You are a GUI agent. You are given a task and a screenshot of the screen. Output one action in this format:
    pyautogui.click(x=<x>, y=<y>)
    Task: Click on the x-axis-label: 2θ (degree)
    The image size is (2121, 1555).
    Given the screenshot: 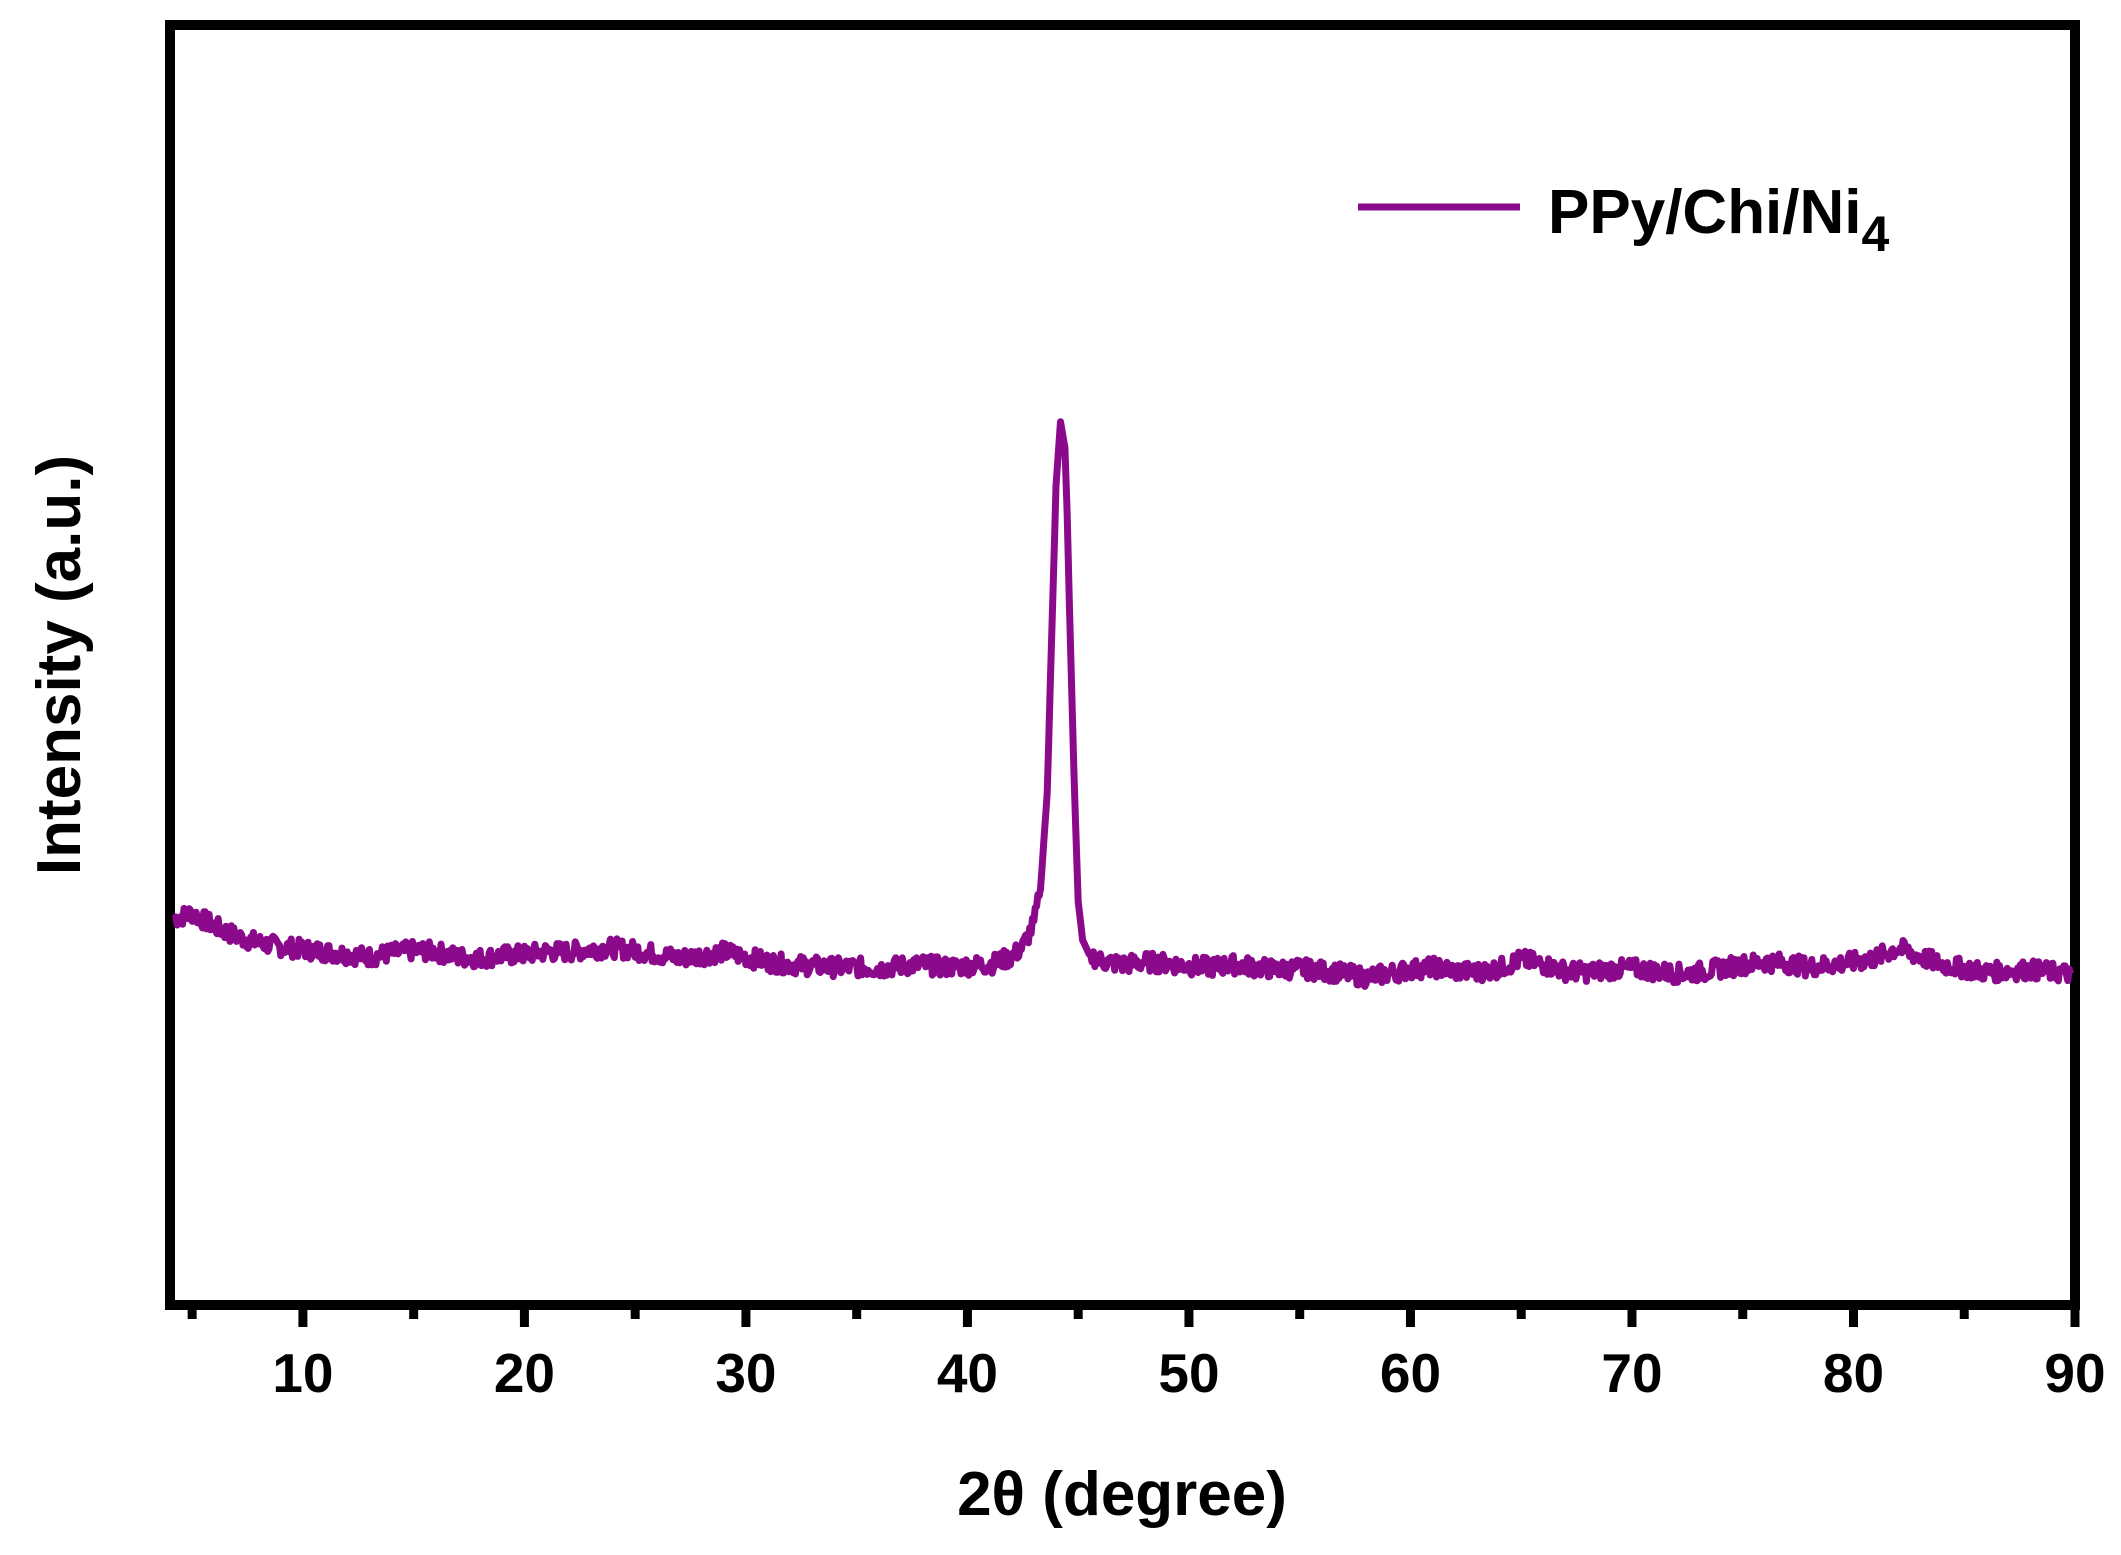 What is the action you would take?
    pyautogui.click(x=1122, y=1494)
    